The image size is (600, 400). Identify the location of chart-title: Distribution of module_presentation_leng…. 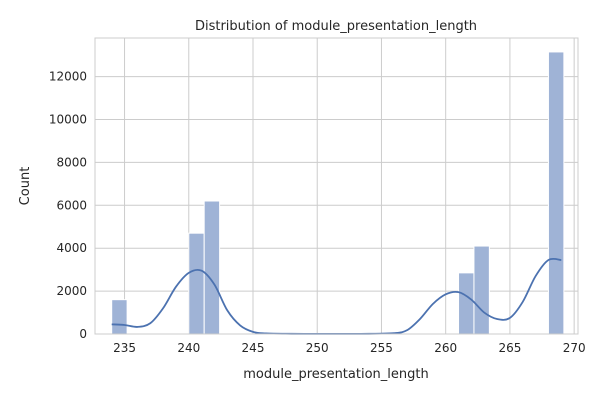
(336, 26).